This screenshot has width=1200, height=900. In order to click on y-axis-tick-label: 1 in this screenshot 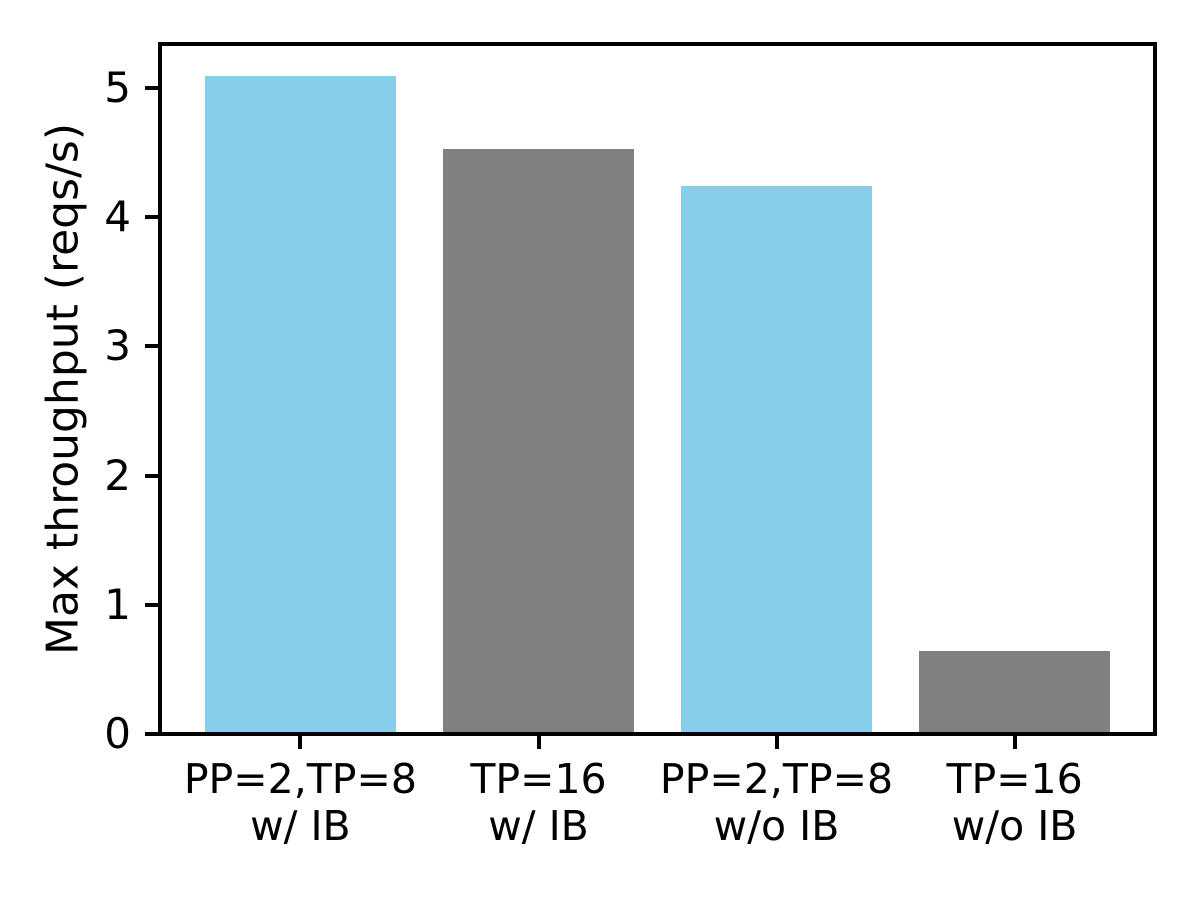, I will do `click(117, 604)`.